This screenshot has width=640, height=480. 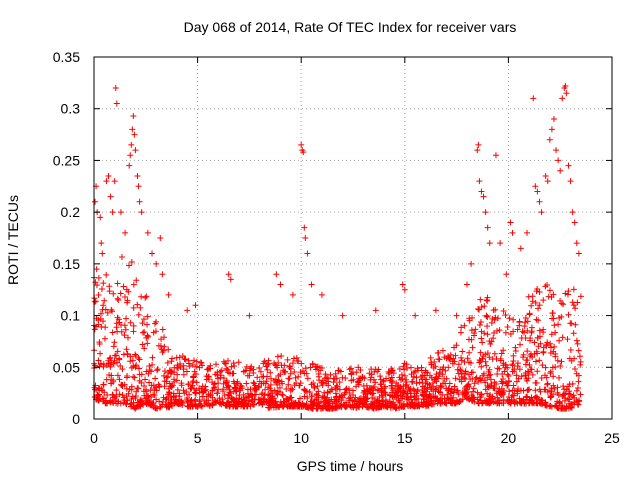 What do you see at coordinates (66, 264) in the screenshot?
I see `y-tick-label: 0.15` at bounding box center [66, 264].